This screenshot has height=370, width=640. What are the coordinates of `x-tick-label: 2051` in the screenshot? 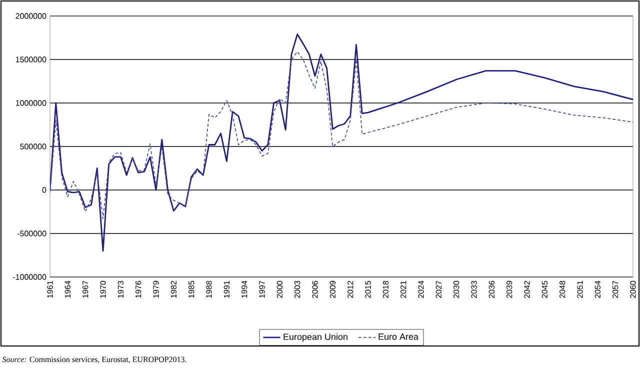 It's located at (580, 289).